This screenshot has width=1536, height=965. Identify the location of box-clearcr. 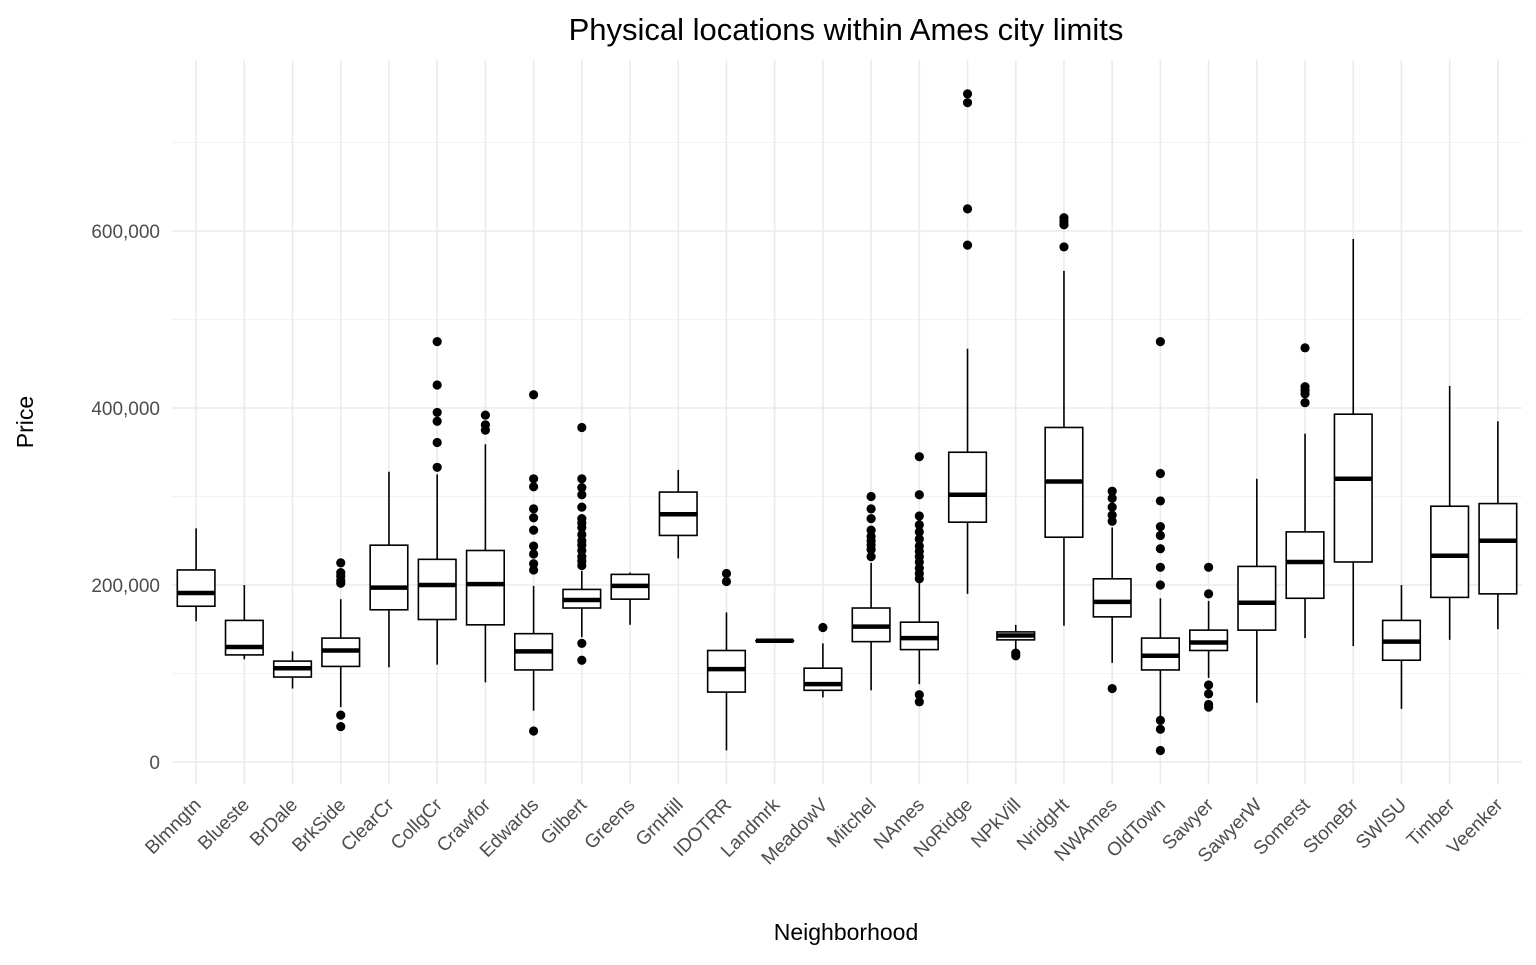
(389, 570).